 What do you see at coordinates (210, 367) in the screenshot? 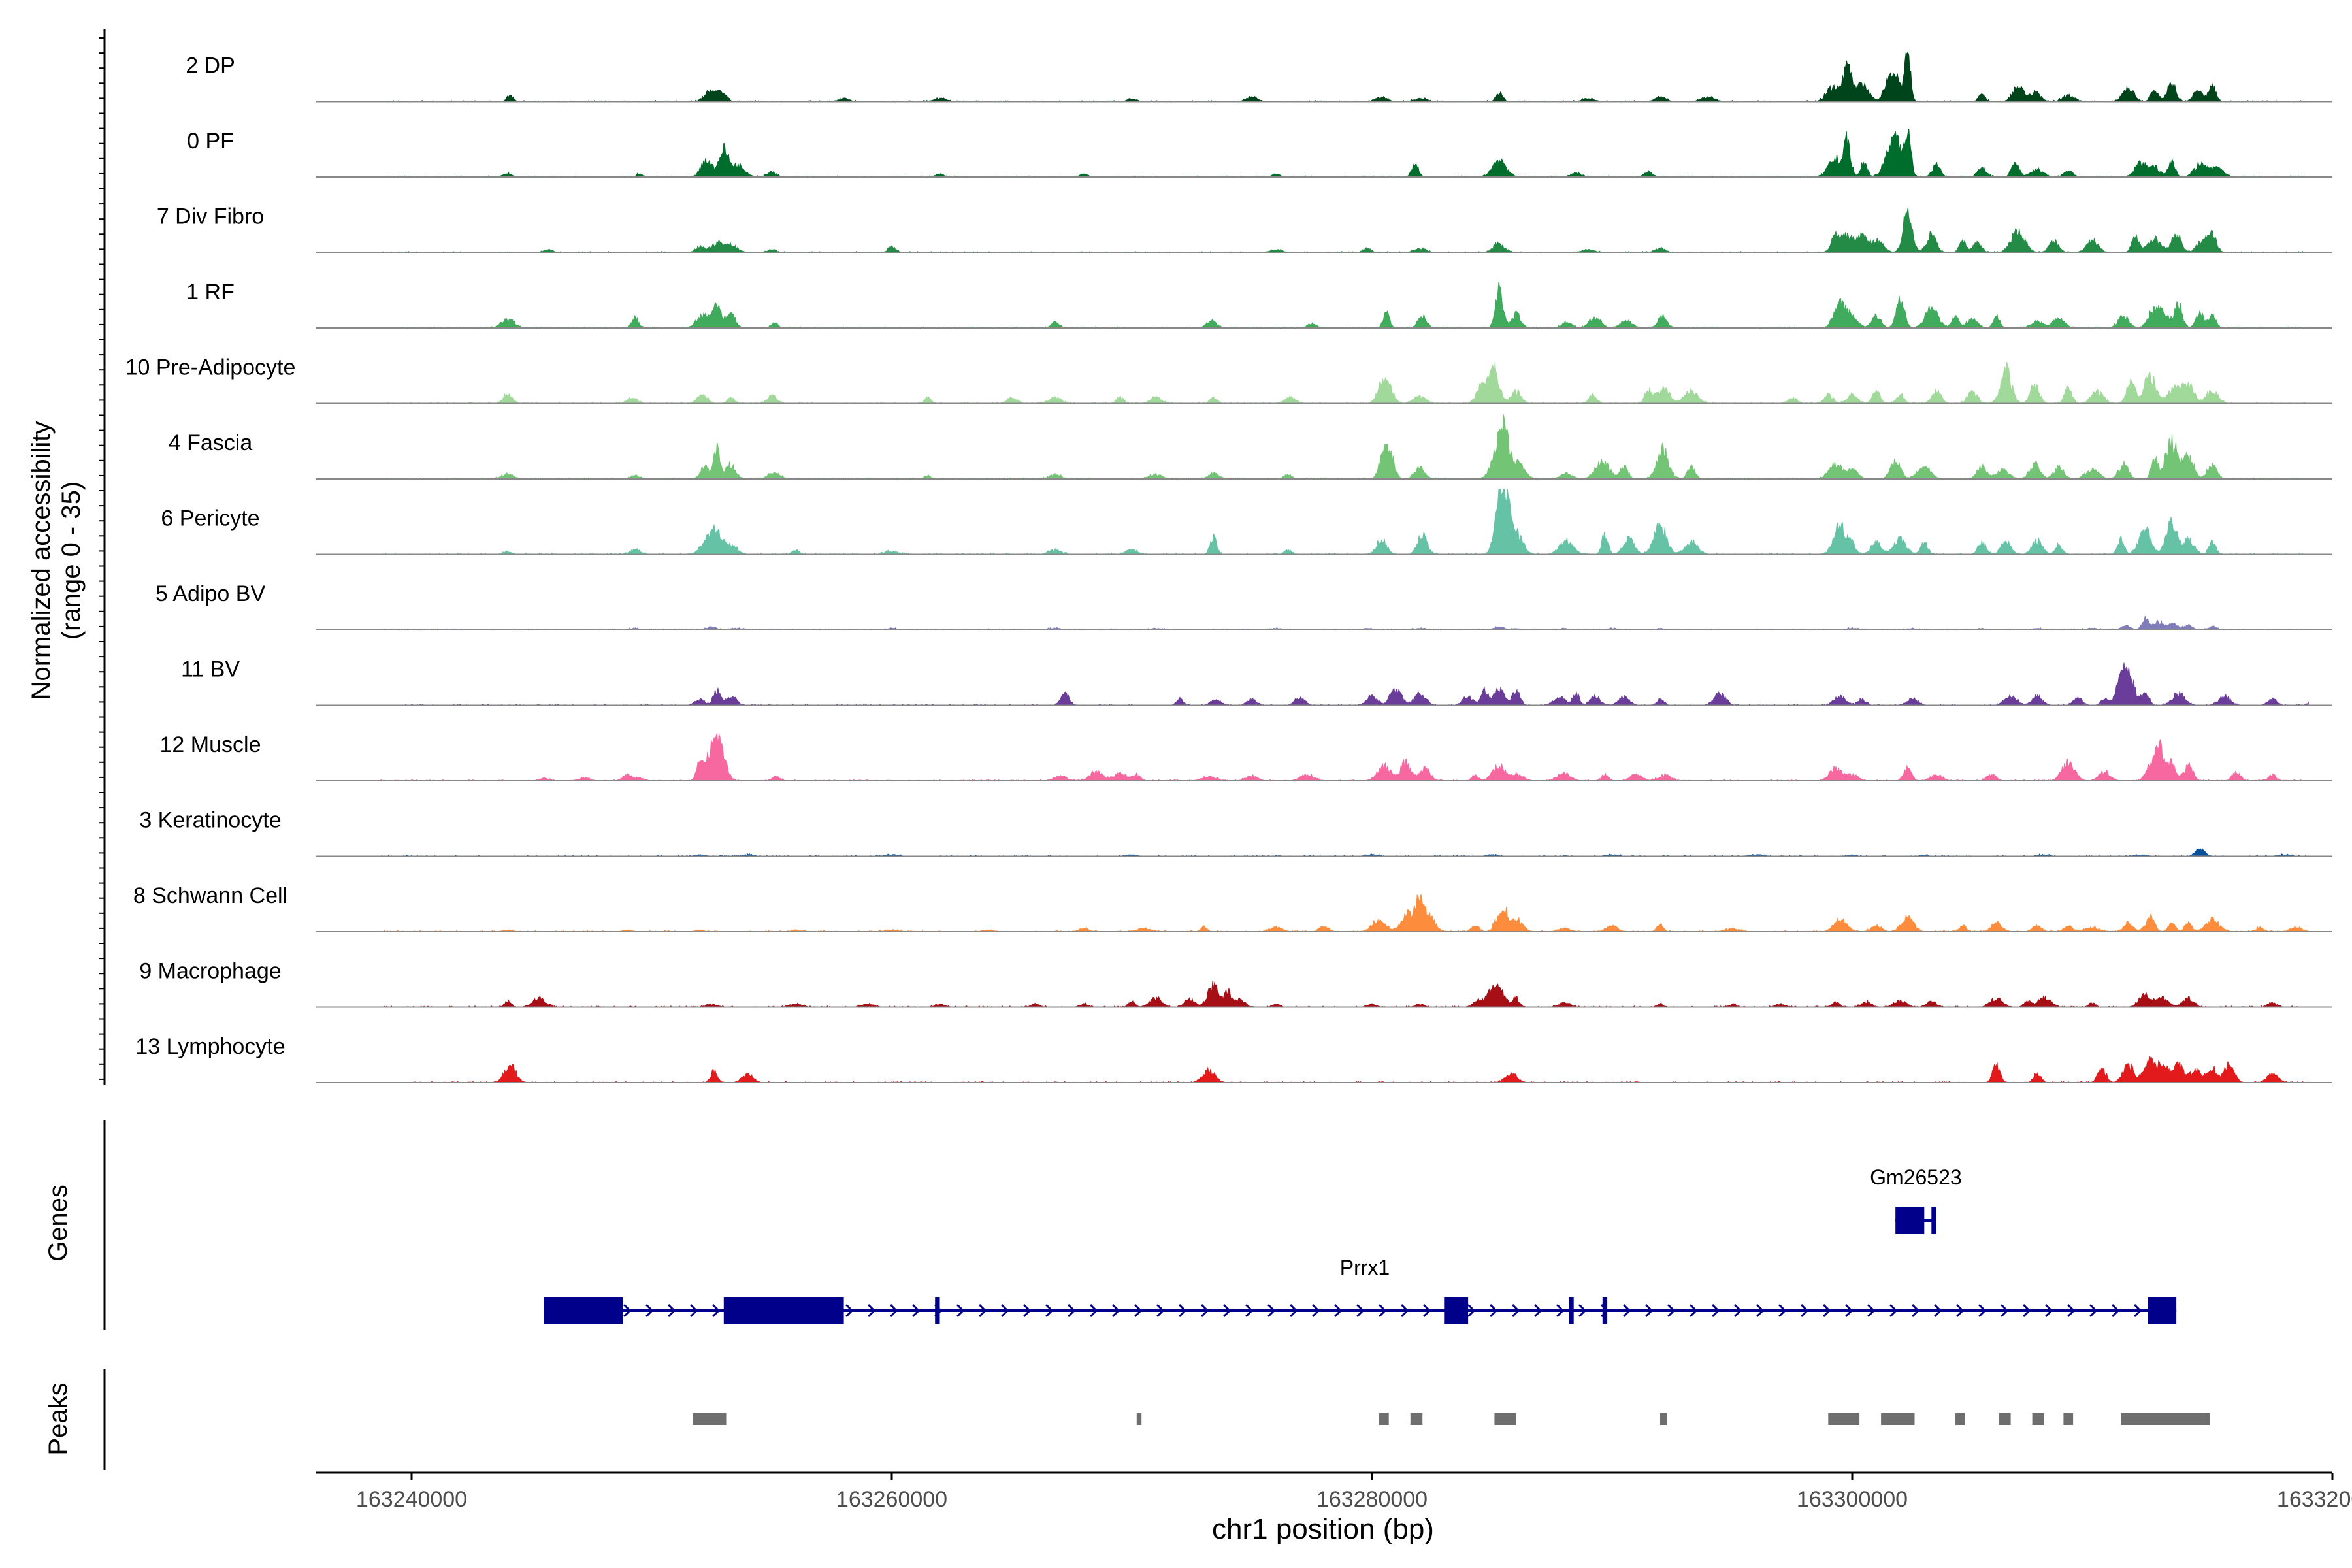
I see `track-label: 10 Pre-Adipocyte` at bounding box center [210, 367].